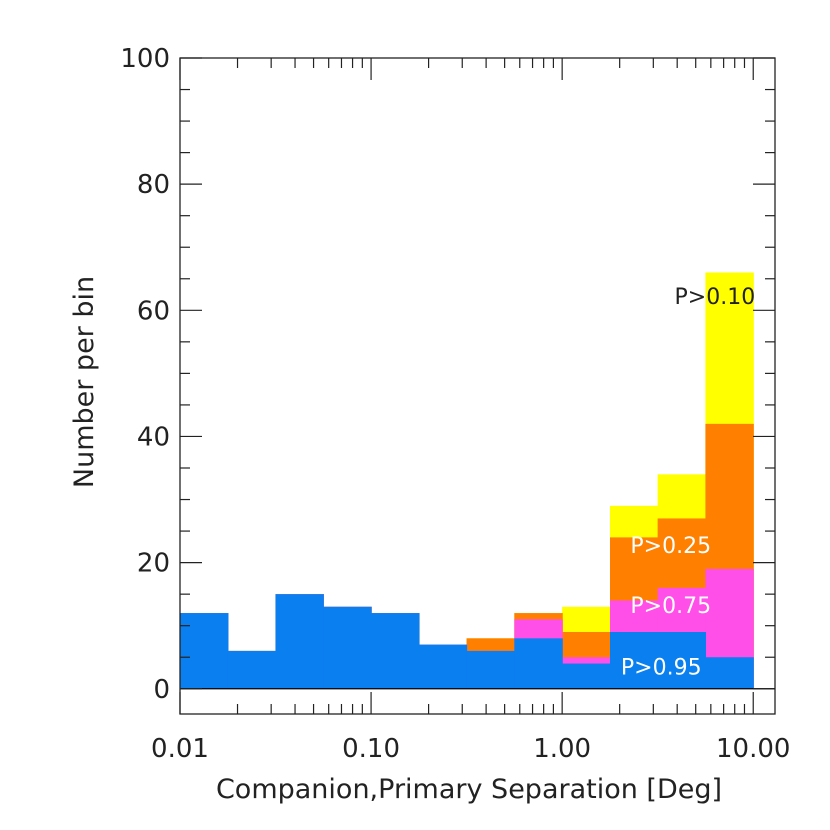 This screenshot has width=830, height=830. Describe the element at coordinates (688, 482) in the screenshot. I see `annotations-layer: P>0.10 P>0.25 P>0.75 P>0.95` at that location.